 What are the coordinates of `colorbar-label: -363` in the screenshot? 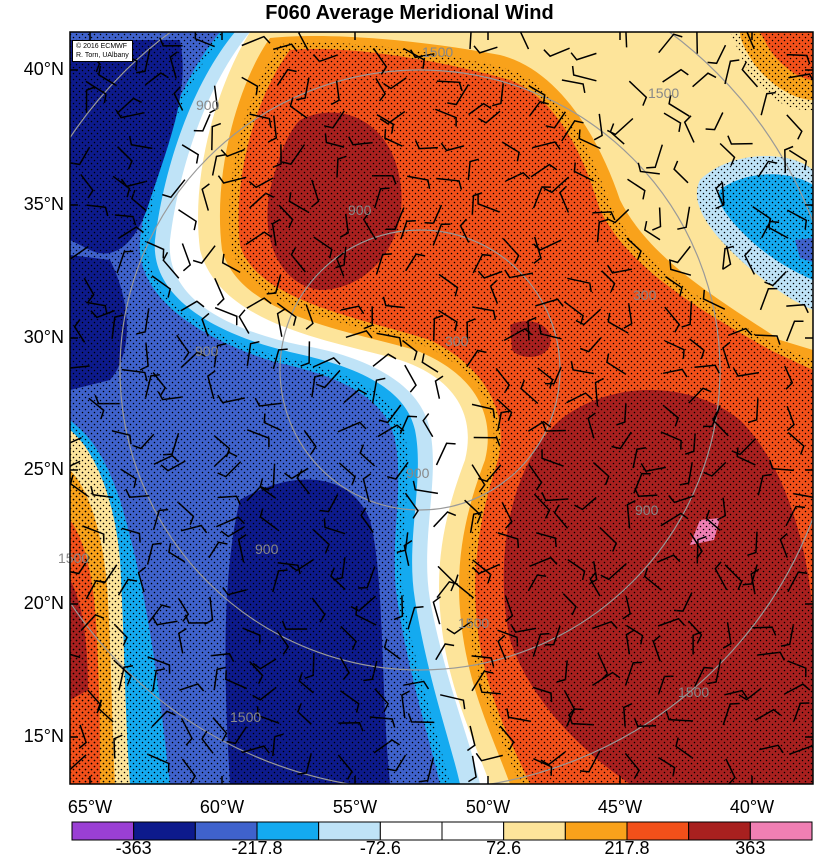 It's located at (133, 848).